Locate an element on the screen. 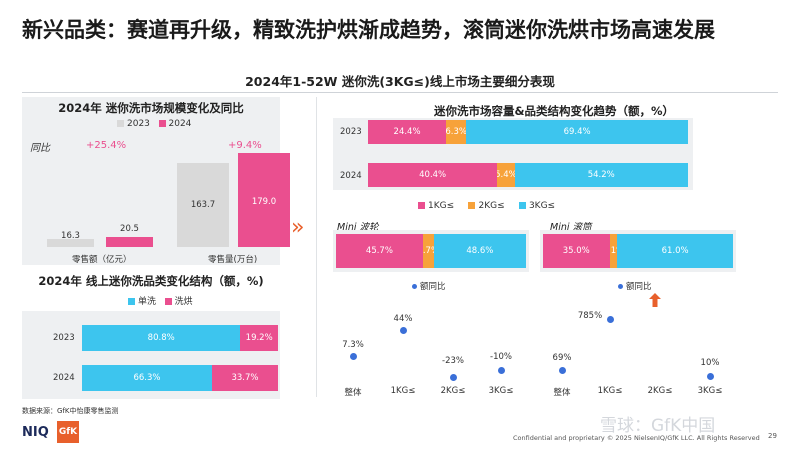 The height and width of the screenshot is (450, 800). bar-sales-2024-label: 20.5 is located at coordinates (129, 229).